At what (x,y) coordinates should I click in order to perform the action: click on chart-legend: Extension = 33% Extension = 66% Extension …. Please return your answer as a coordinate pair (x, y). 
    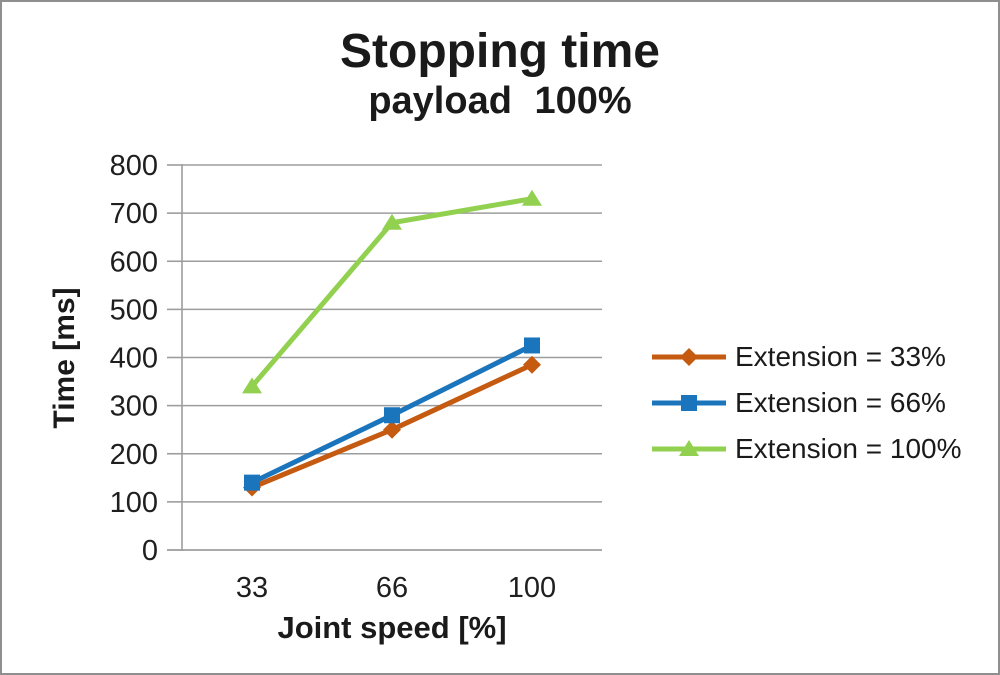
    Looking at the image, I should click on (806, 402).